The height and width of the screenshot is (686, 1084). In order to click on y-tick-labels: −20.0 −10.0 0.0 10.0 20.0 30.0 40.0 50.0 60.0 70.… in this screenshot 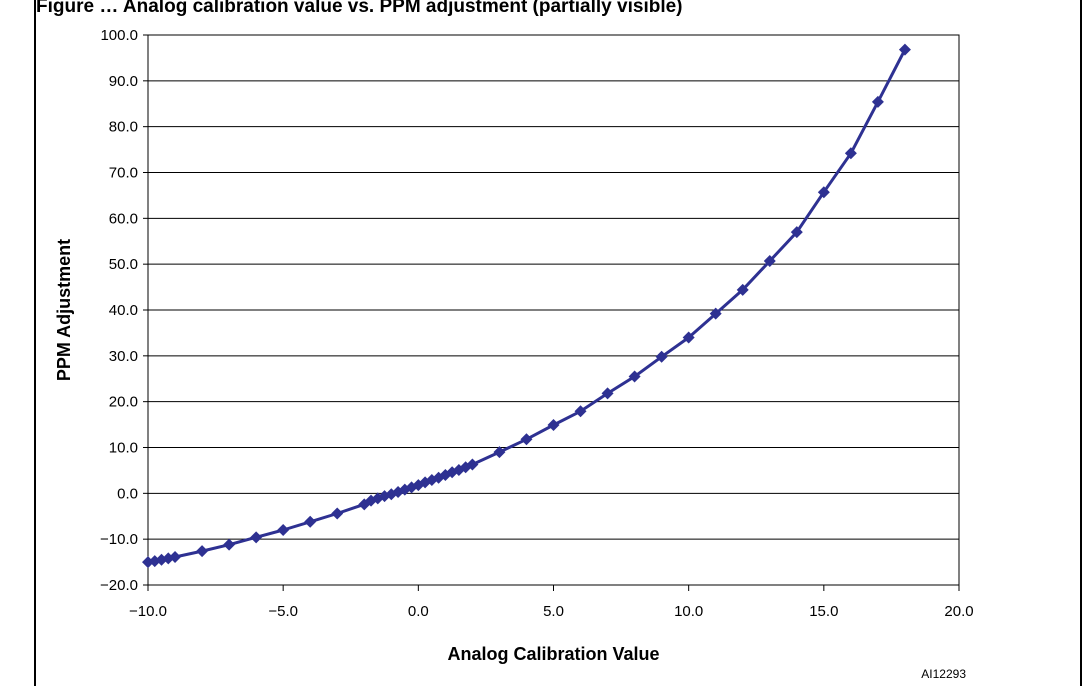, I will do `click(119, 310)`.